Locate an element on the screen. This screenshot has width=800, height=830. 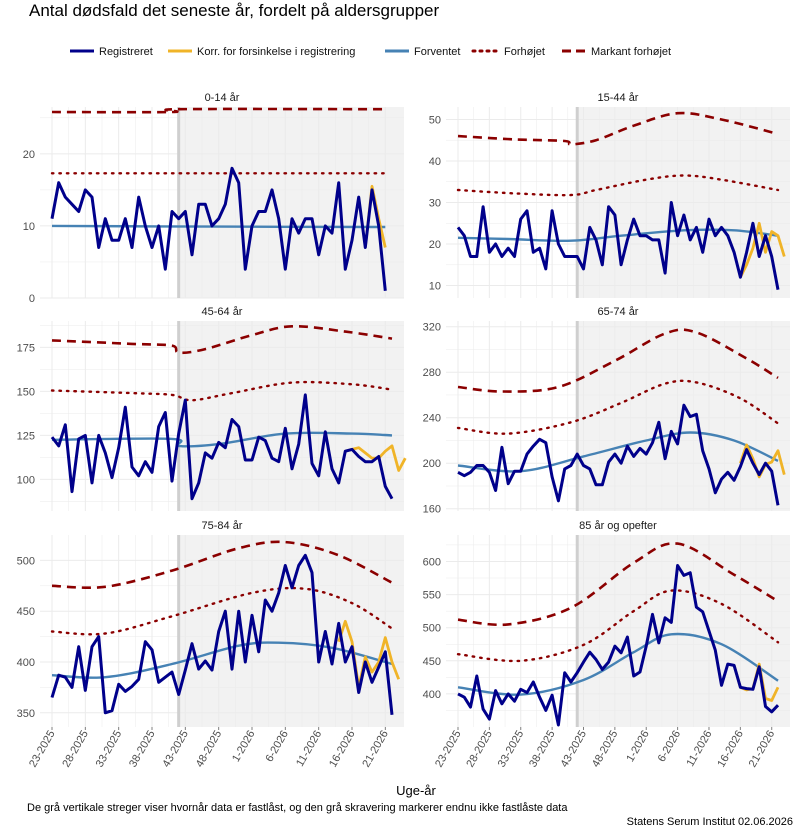
facet-panel: 45-64 år 100 125 150 175 is located at coordinates (212, 408).